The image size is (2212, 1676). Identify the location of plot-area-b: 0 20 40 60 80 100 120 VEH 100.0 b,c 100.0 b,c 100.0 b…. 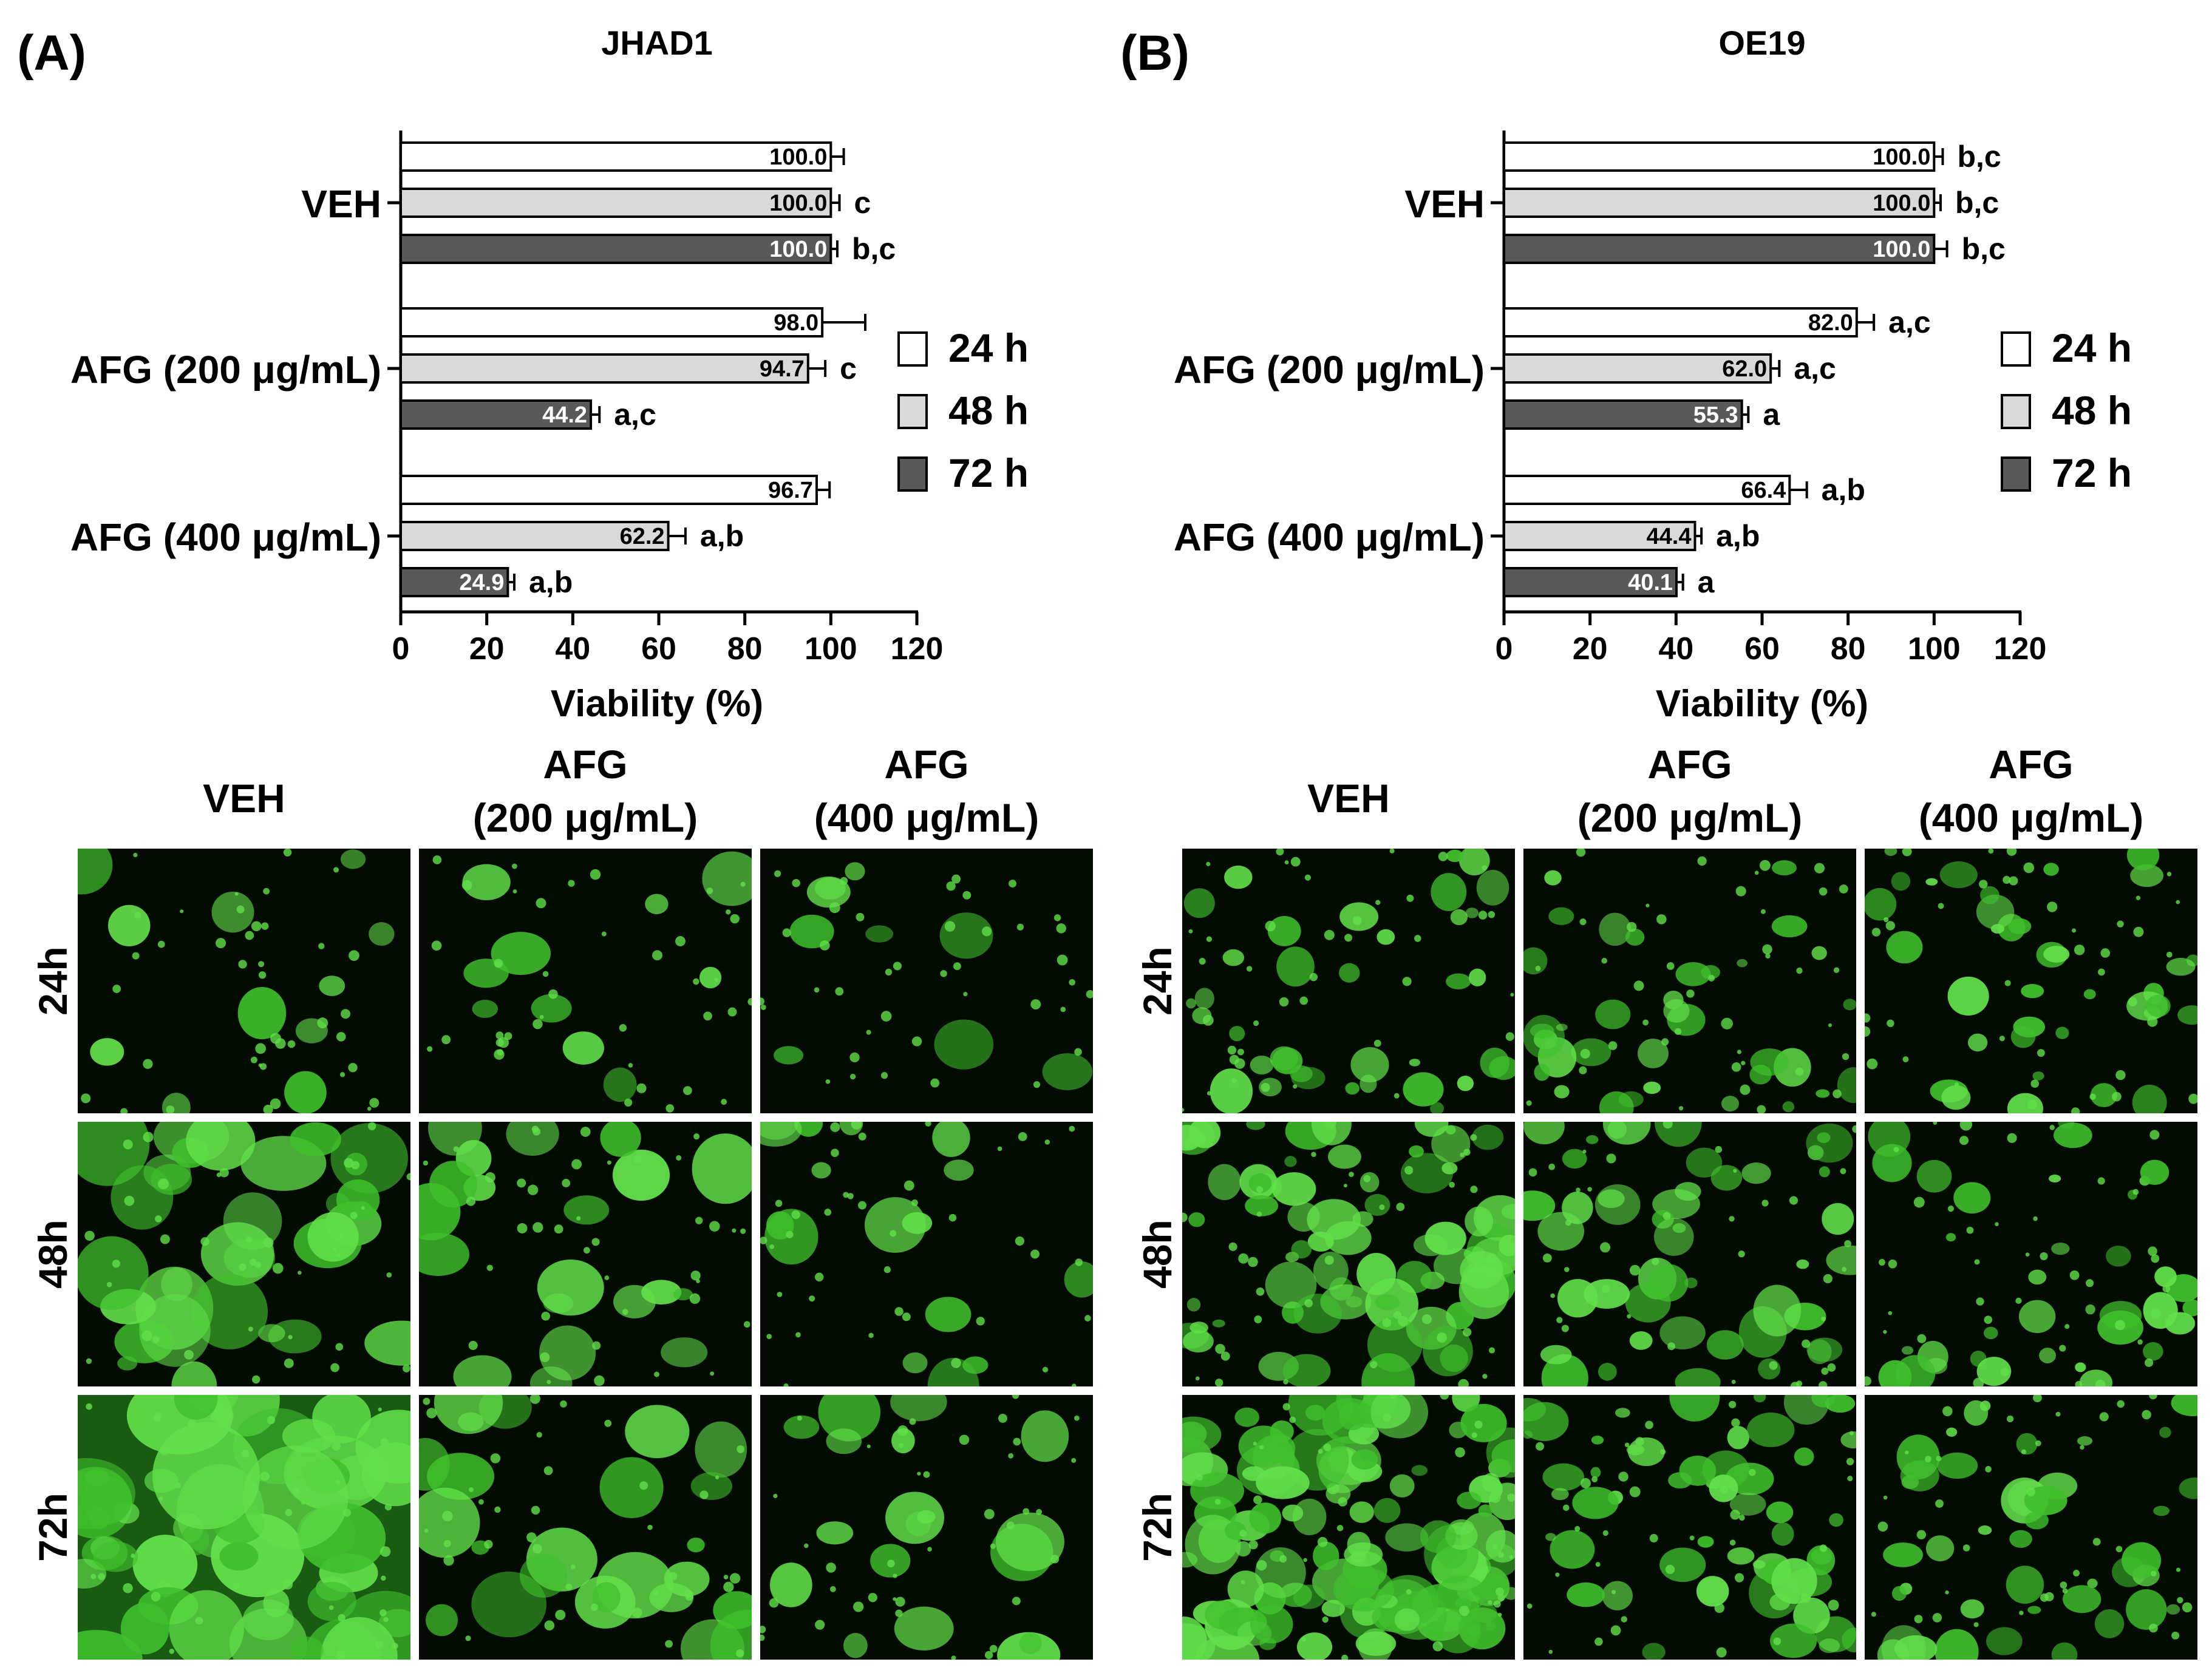
(1653, 399).